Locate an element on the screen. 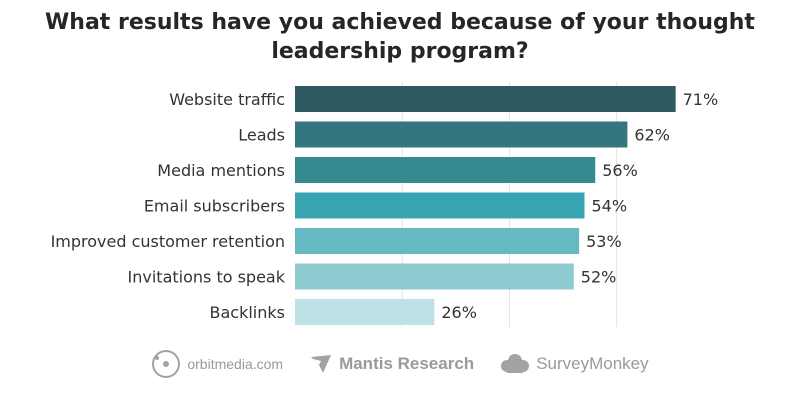 This screenshot has height=400, width=800. value-label: 56% is located at coordinates (620, 170).